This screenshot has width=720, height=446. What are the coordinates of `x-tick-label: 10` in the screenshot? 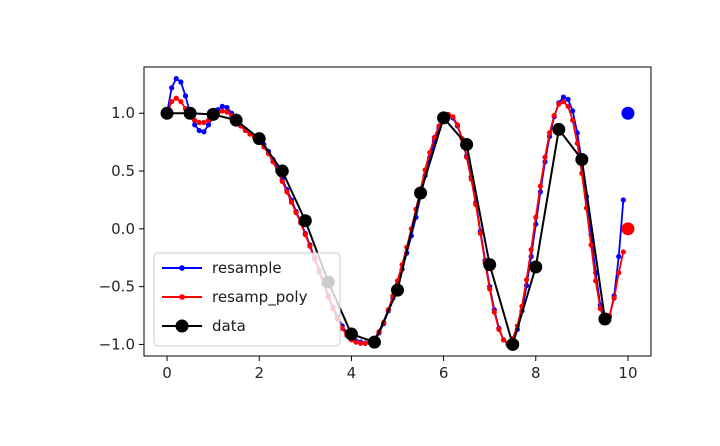 It's located at (627, 373).